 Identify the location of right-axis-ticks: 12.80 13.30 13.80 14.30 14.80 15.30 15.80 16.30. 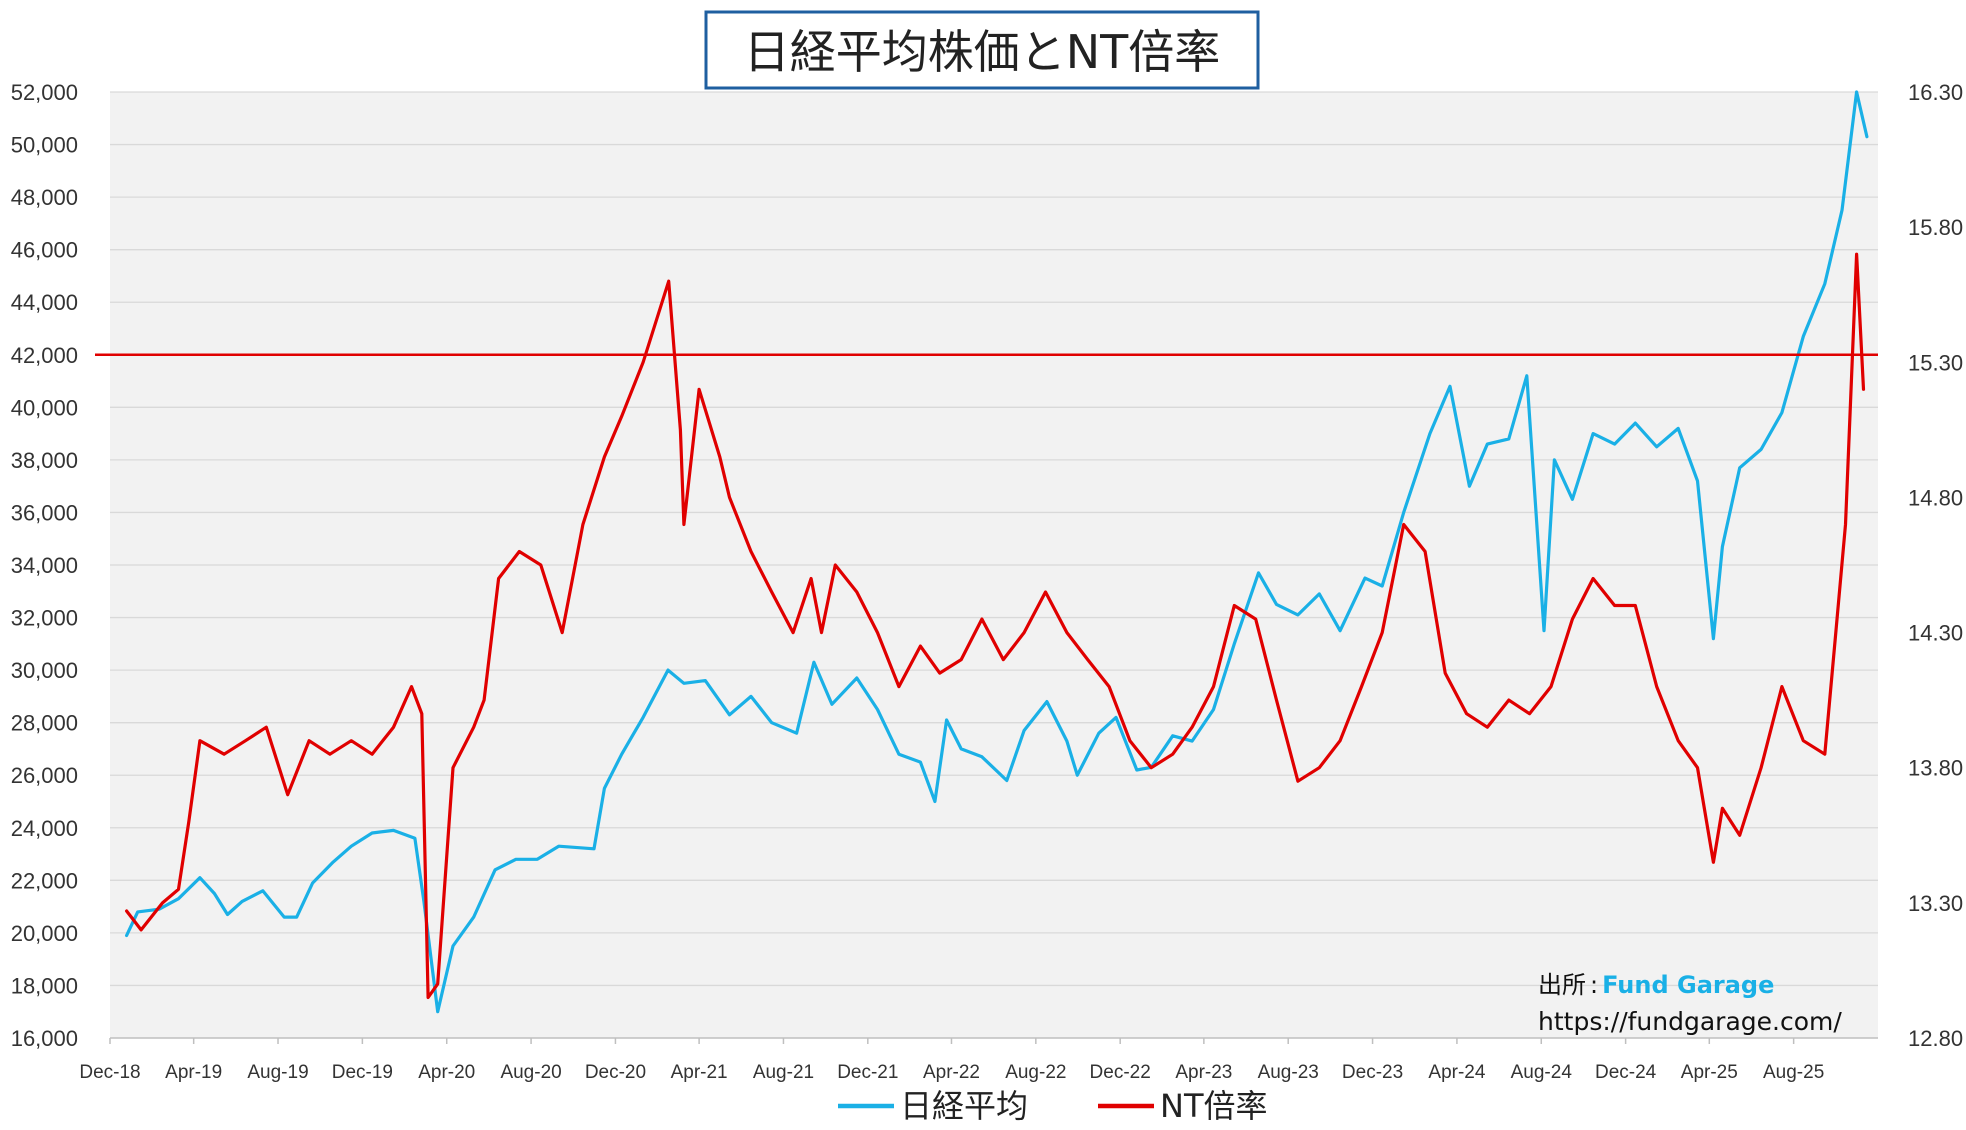
(1935, 565).